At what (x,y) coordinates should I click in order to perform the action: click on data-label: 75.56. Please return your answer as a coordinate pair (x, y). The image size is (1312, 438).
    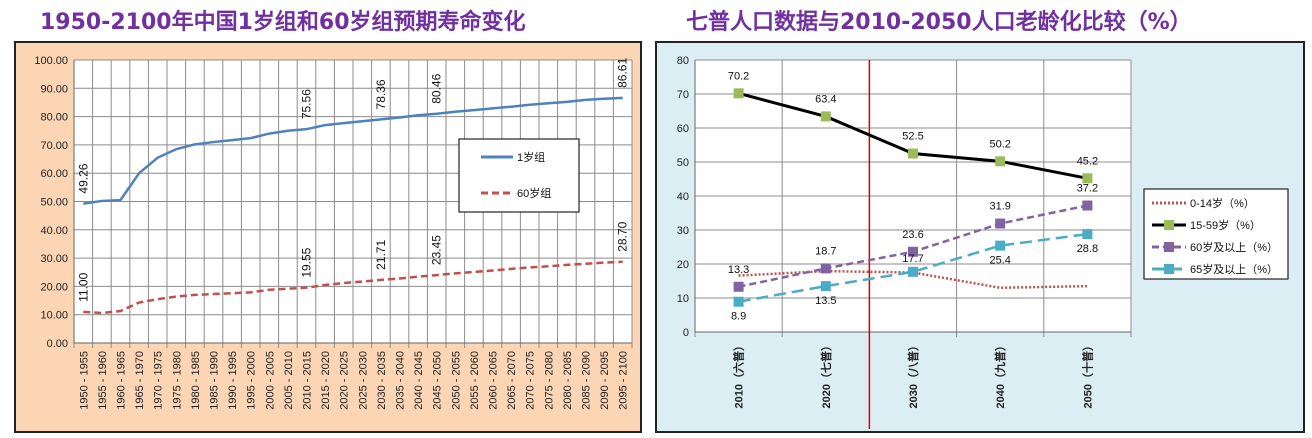
    Looking at the image, I should click on (307, 104).